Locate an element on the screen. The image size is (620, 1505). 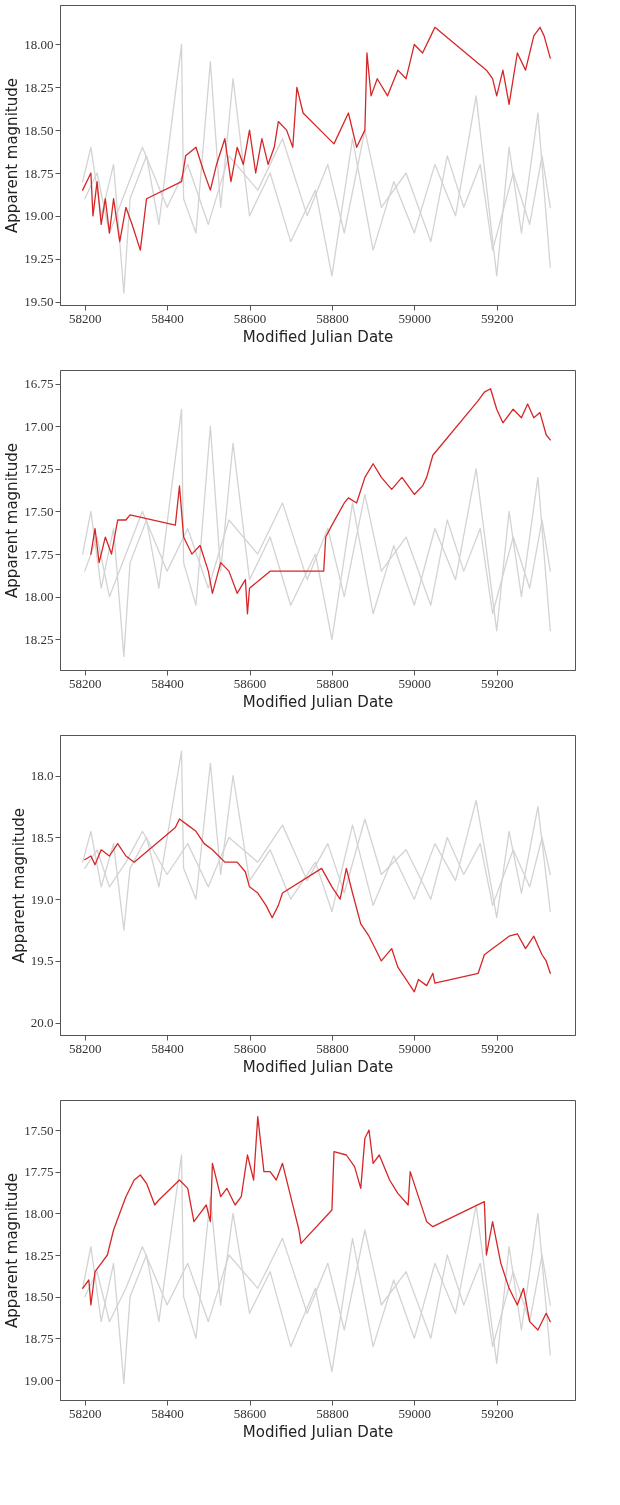
y-tick-label: 19.5 is located at coordinates (42, 961).